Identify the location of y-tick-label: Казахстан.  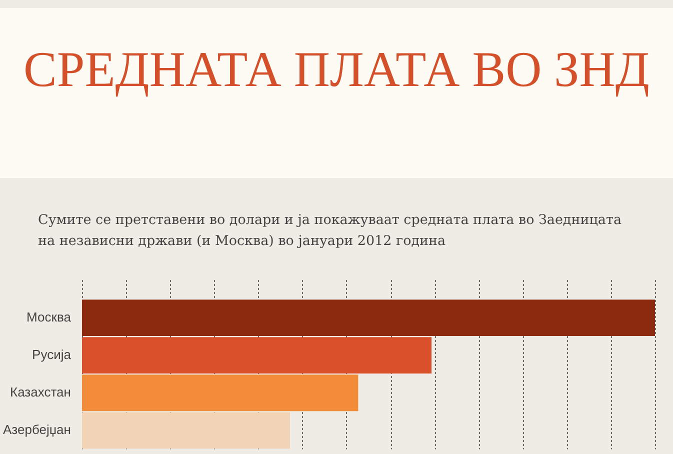
(40, 392).